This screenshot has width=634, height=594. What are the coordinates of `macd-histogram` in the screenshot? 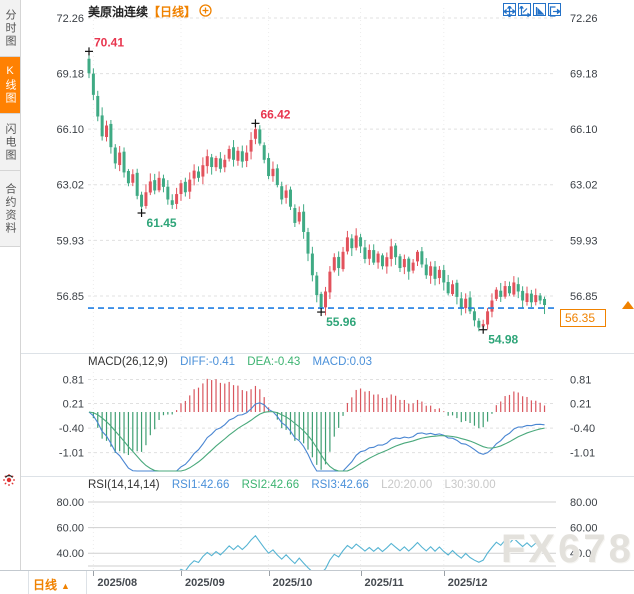 It's located at (319, 424).